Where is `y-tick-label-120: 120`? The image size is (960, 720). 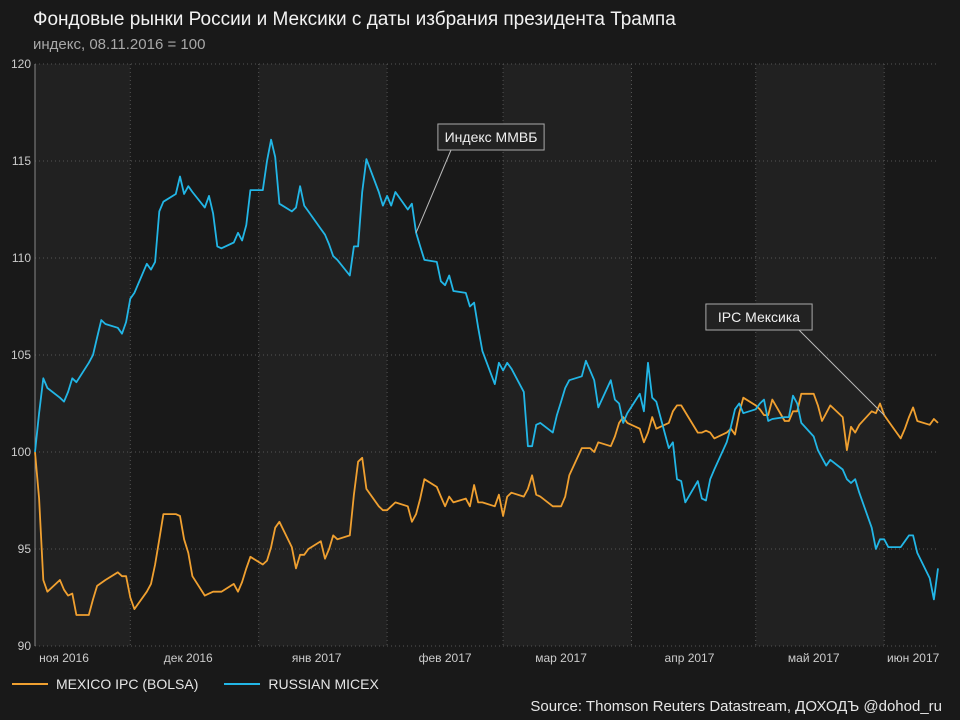 y-tick-label-120: 120 is located at coordinates (21, 64).